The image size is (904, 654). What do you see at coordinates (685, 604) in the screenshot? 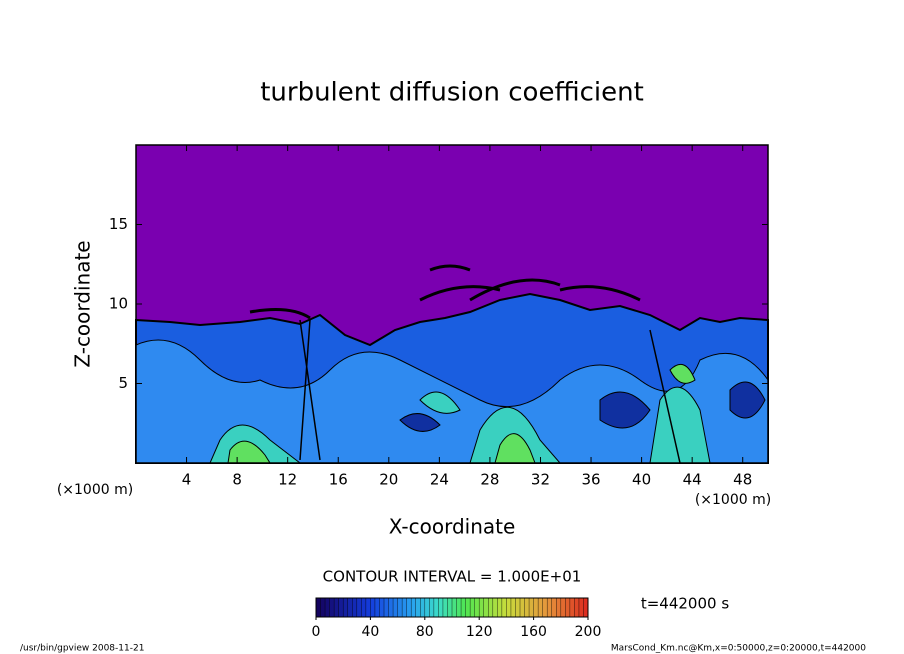
I see `time-label: t=442000 s` at bounding box center [685, 604].